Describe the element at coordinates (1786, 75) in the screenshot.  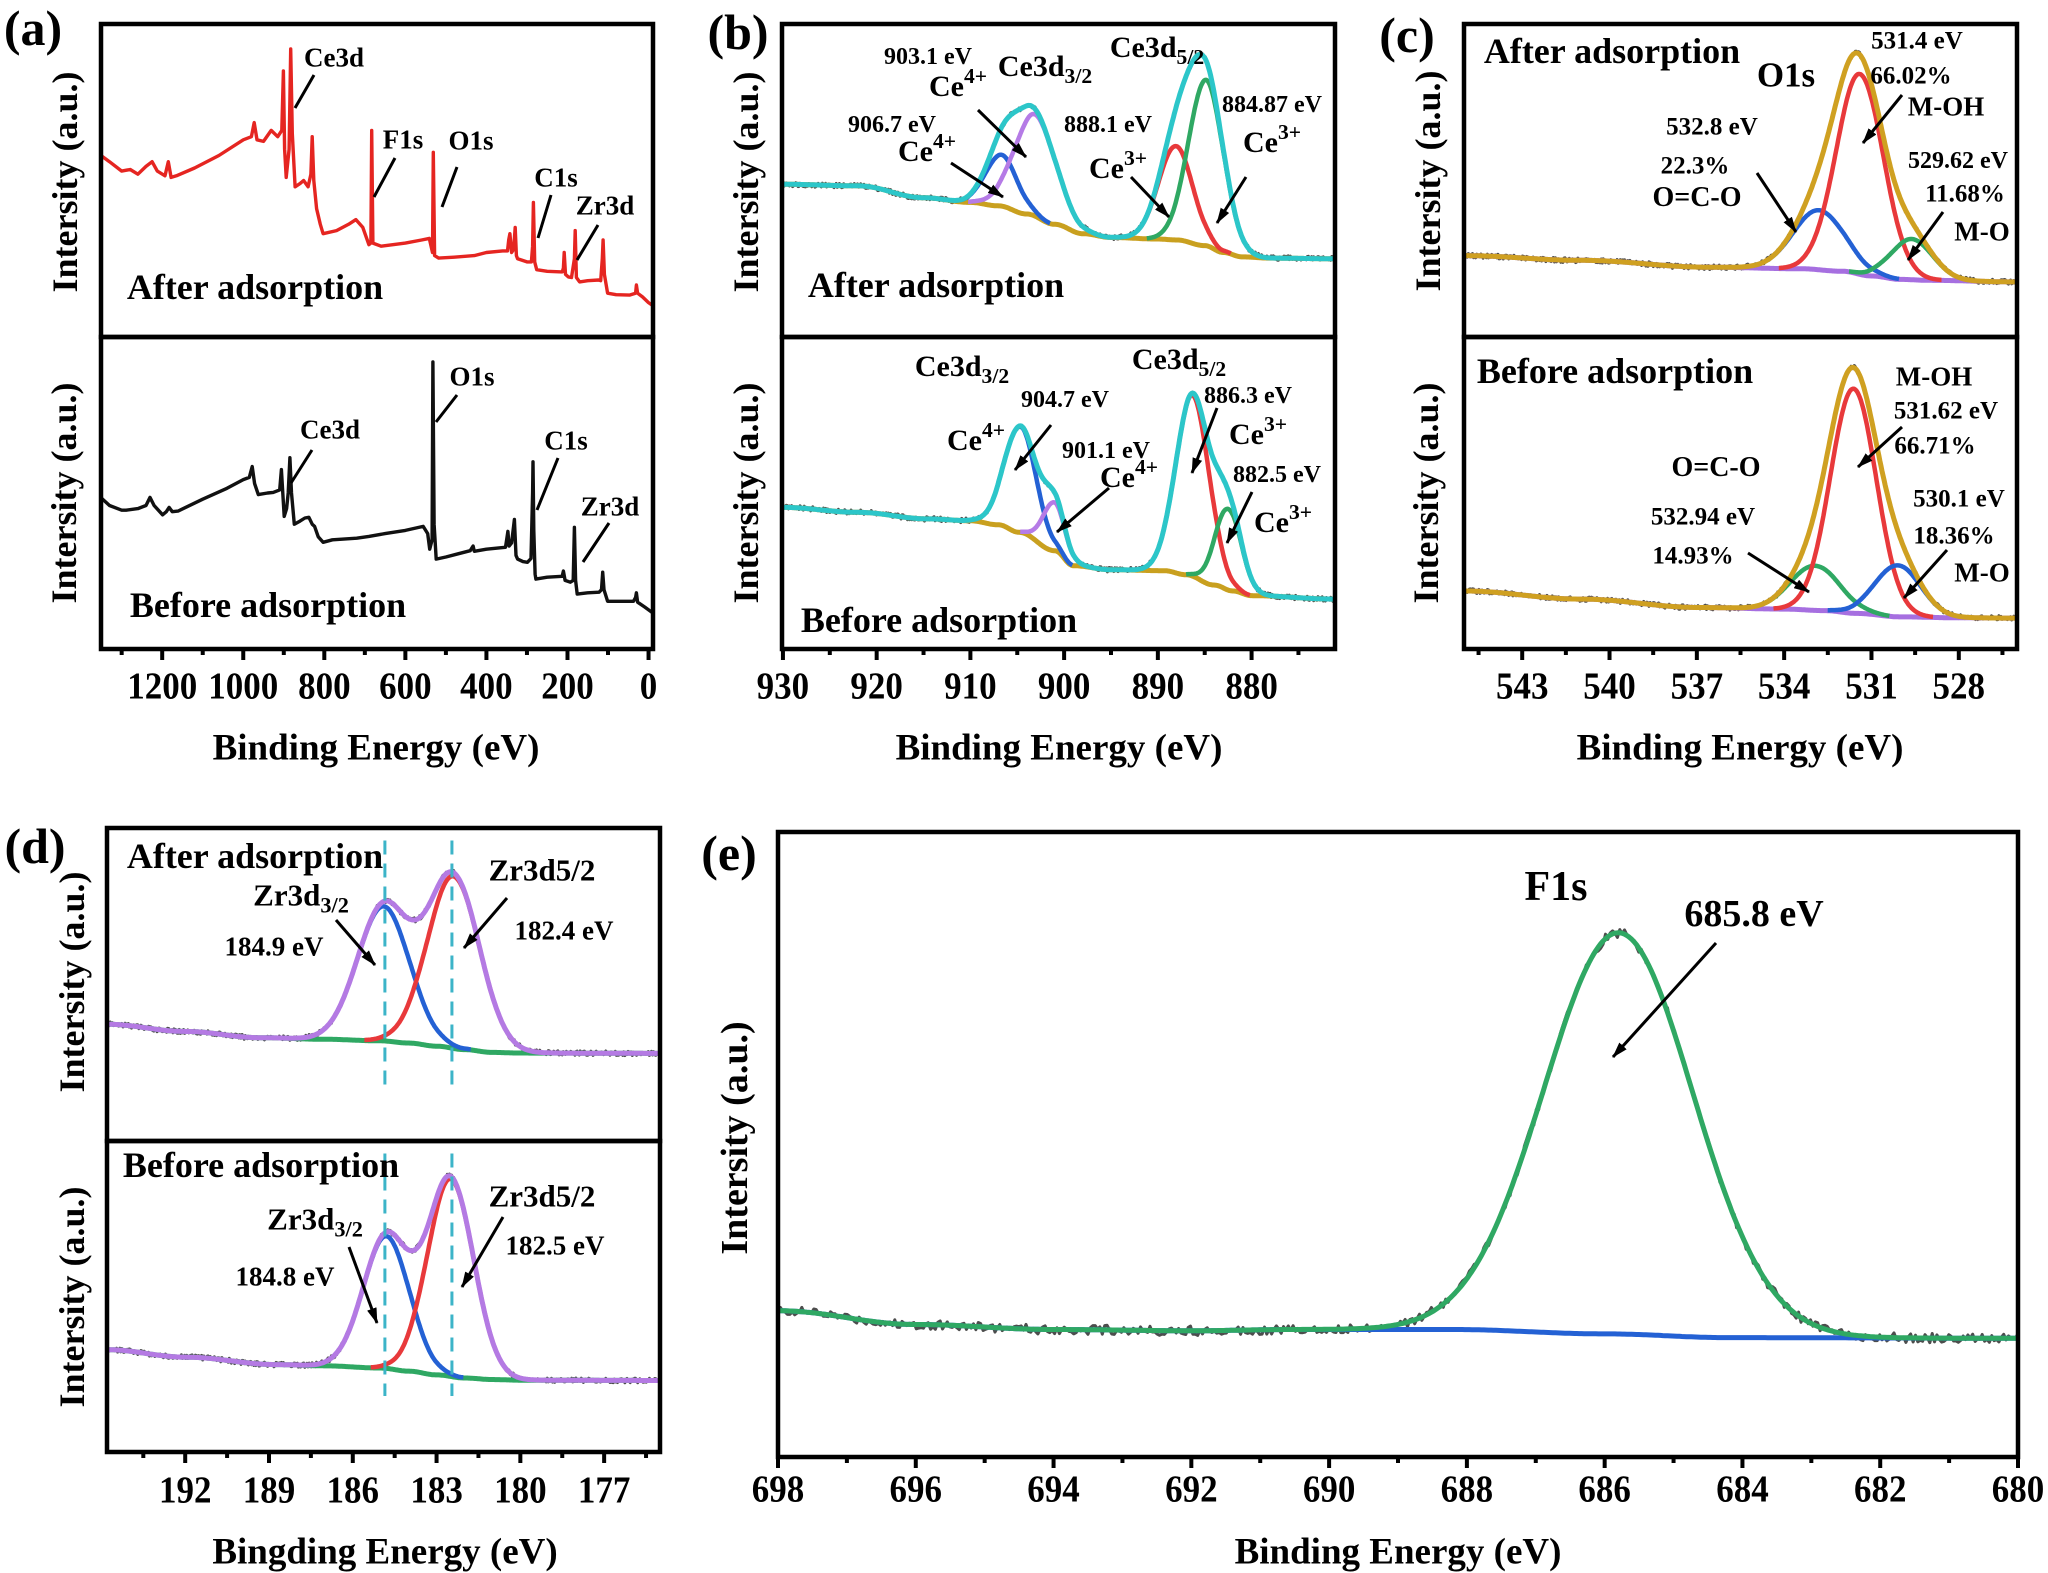
I see `spectrum-title-o1s: O1s` at that location.